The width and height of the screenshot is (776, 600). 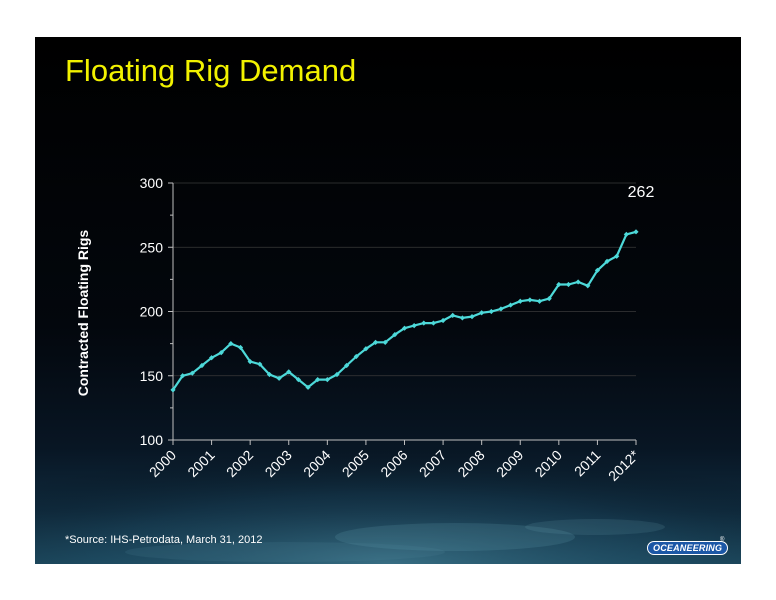 I want to click on x-tick-label: 2005, so click(x=355, y=463).